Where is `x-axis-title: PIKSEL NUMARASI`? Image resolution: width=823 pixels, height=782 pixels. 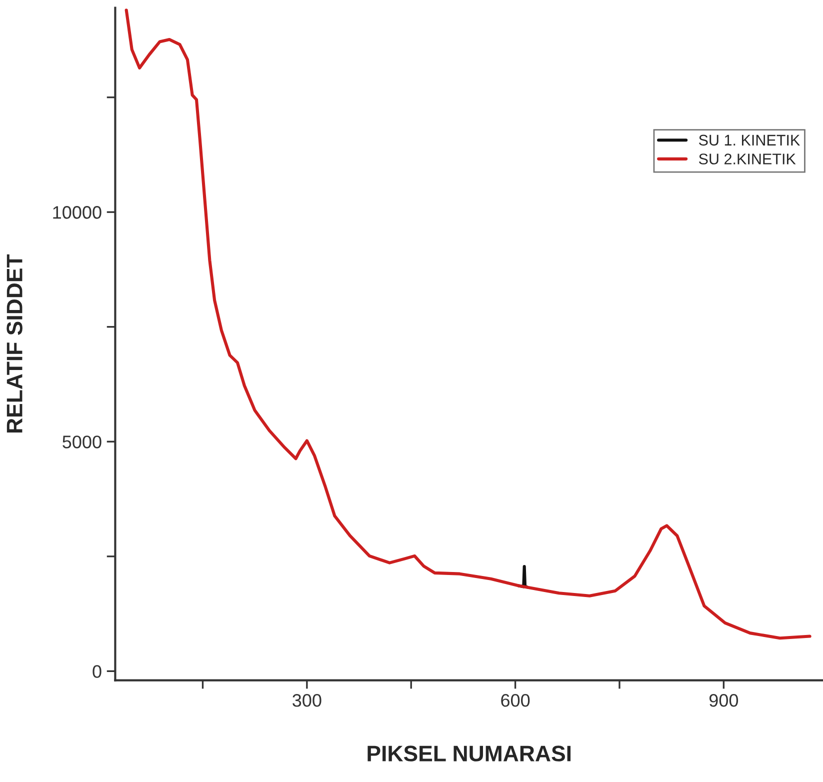 x-axis-title: PIKSEL NUMARASI is located at coordinates (469, 754).